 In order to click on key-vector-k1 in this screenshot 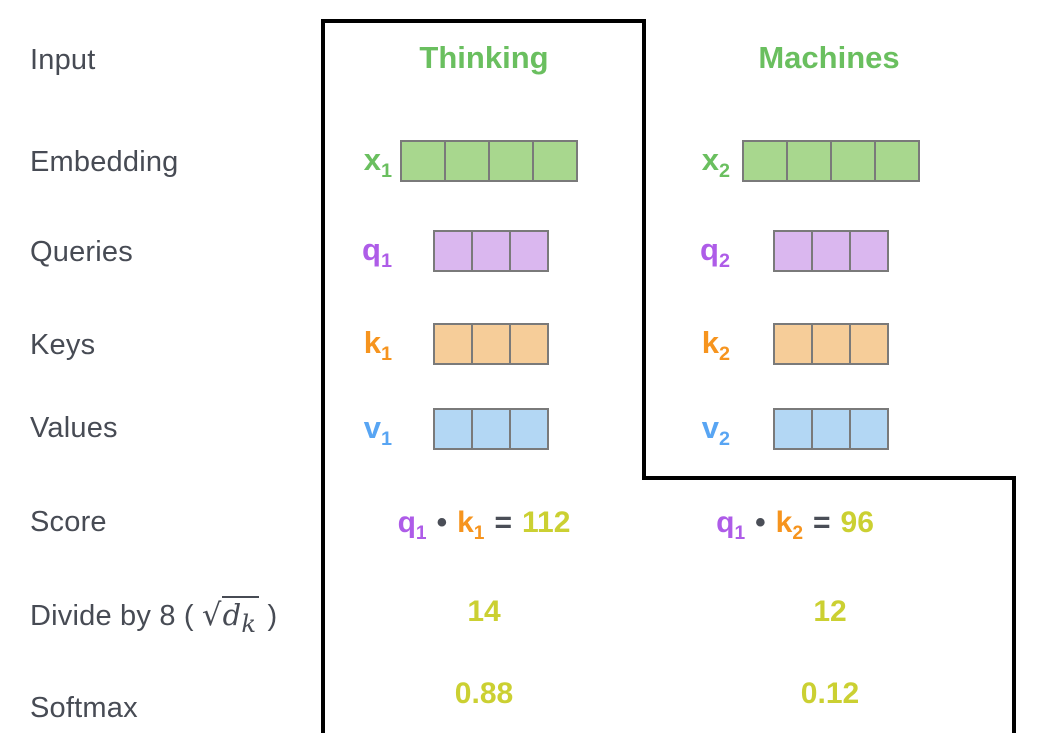, I will do `click(491, 344)`.